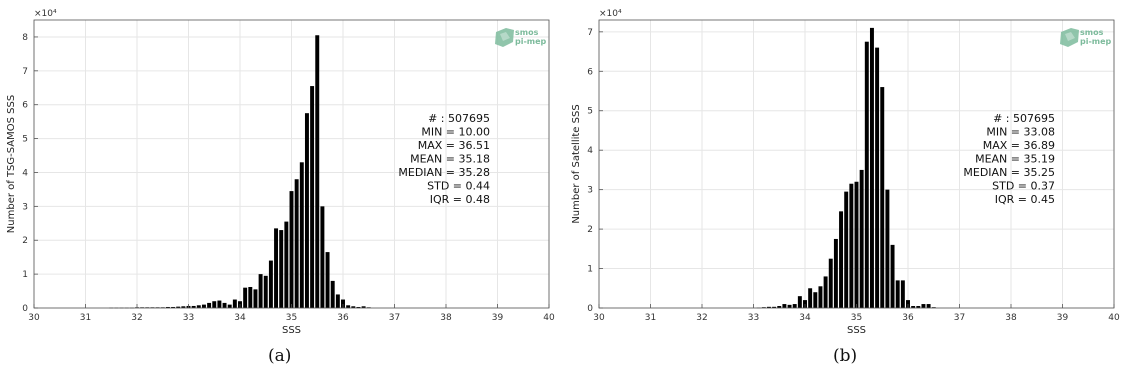 The width and height of the screenshot is (1123, 376). I want to click on y-multiplier-label: ×10⁴, so click(45, 14).